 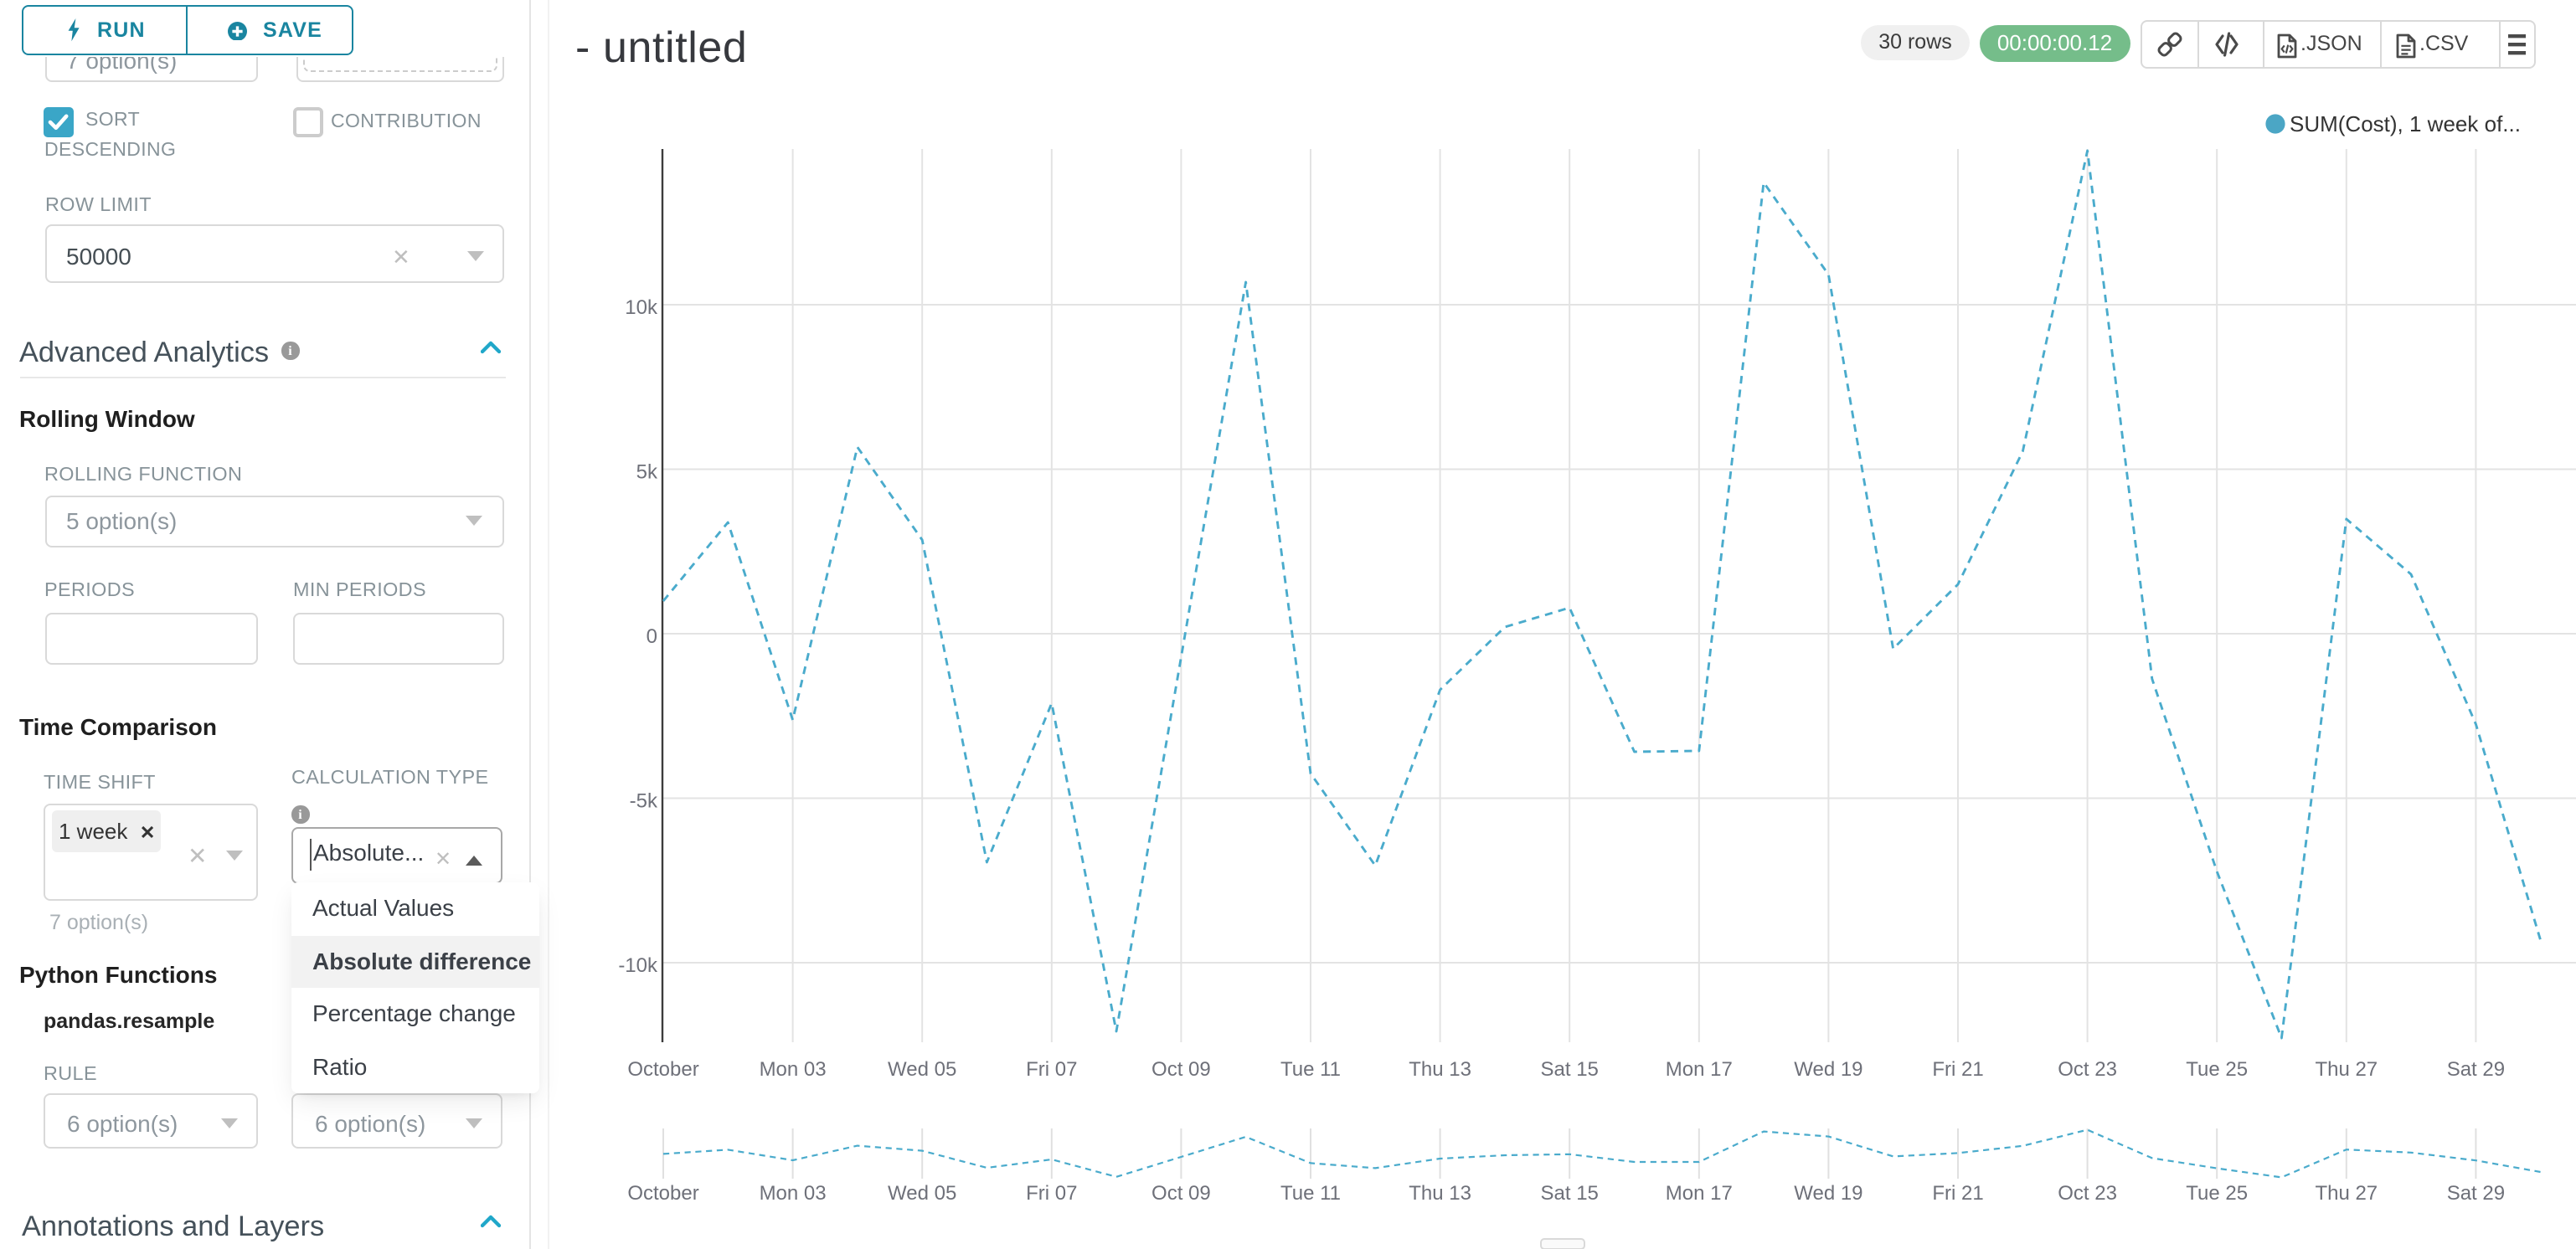 What do you see at coordinates (647, 472) in the screenshot?
I see `svg-text: 5k` at bounding box center [647, 472].